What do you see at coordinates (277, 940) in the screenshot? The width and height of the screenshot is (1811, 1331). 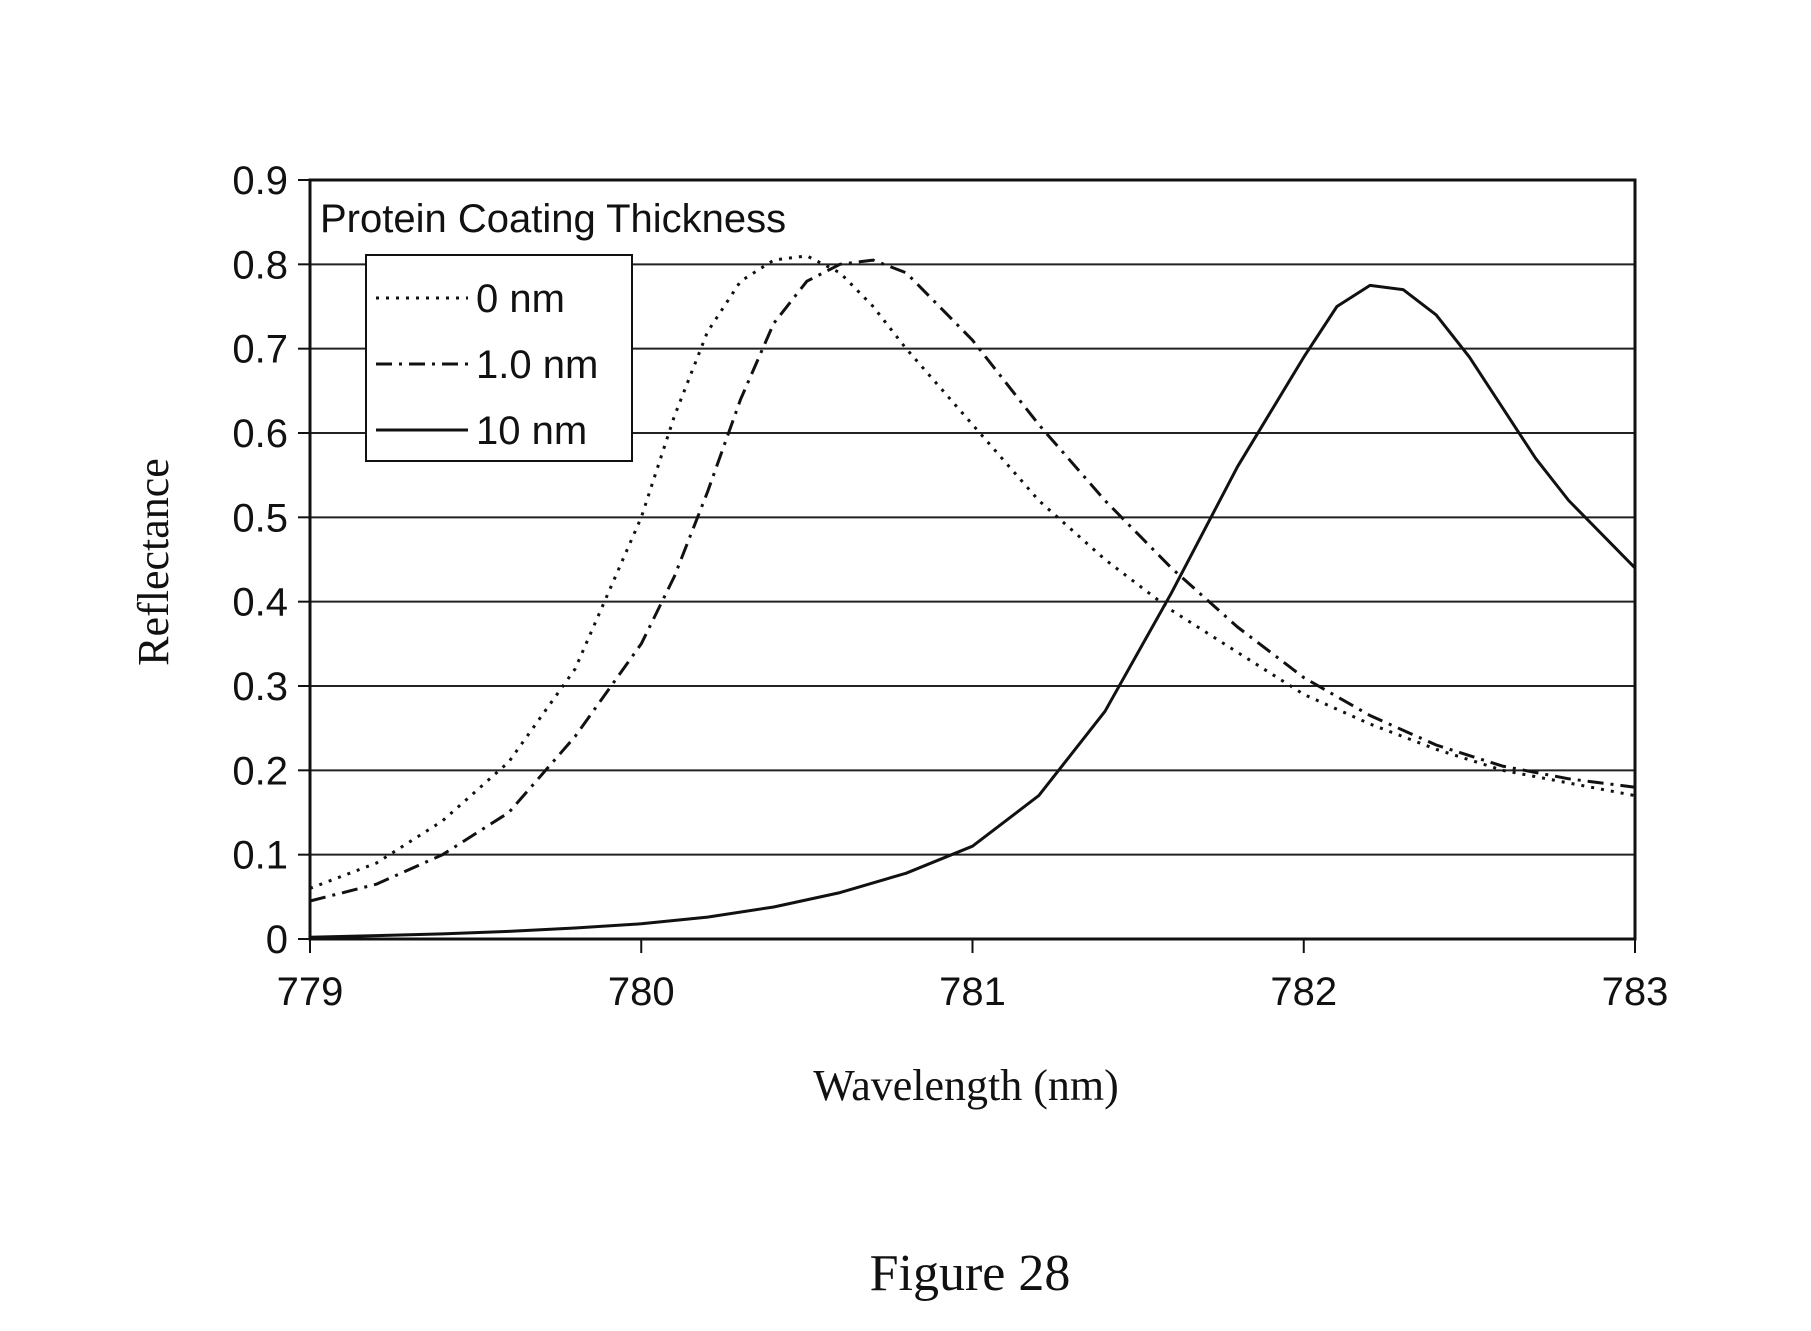 I see `y-tick-label-0: 0` at bounding box center [277, 940].